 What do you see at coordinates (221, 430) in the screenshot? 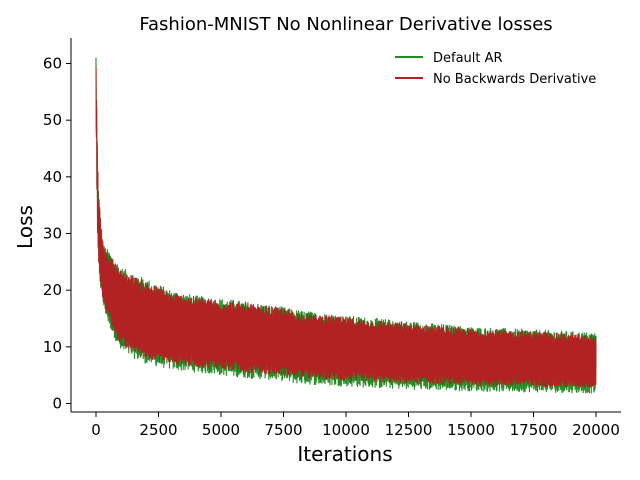
I see `x-tick-label: 5000` at bounding box center [221, 430].